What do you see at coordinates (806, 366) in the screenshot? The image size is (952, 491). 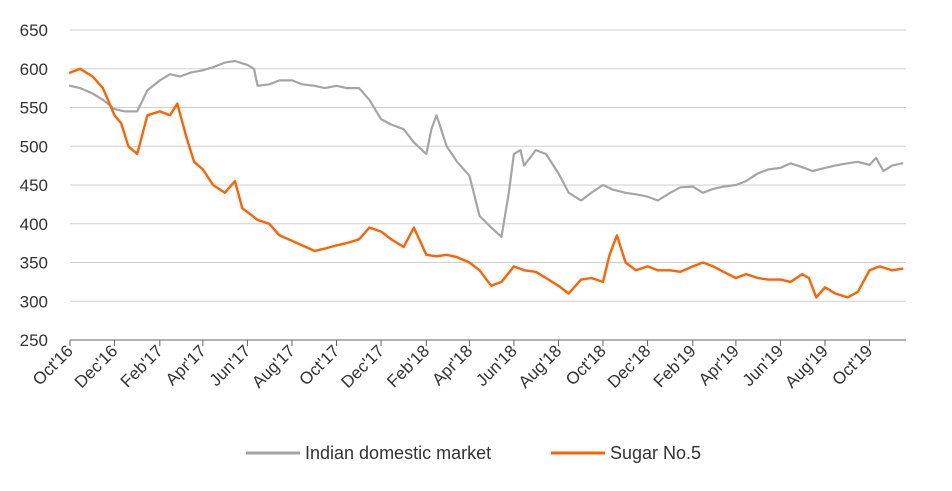 I see `x-tick-label: Aug'19` at bounding box center [806, 366].